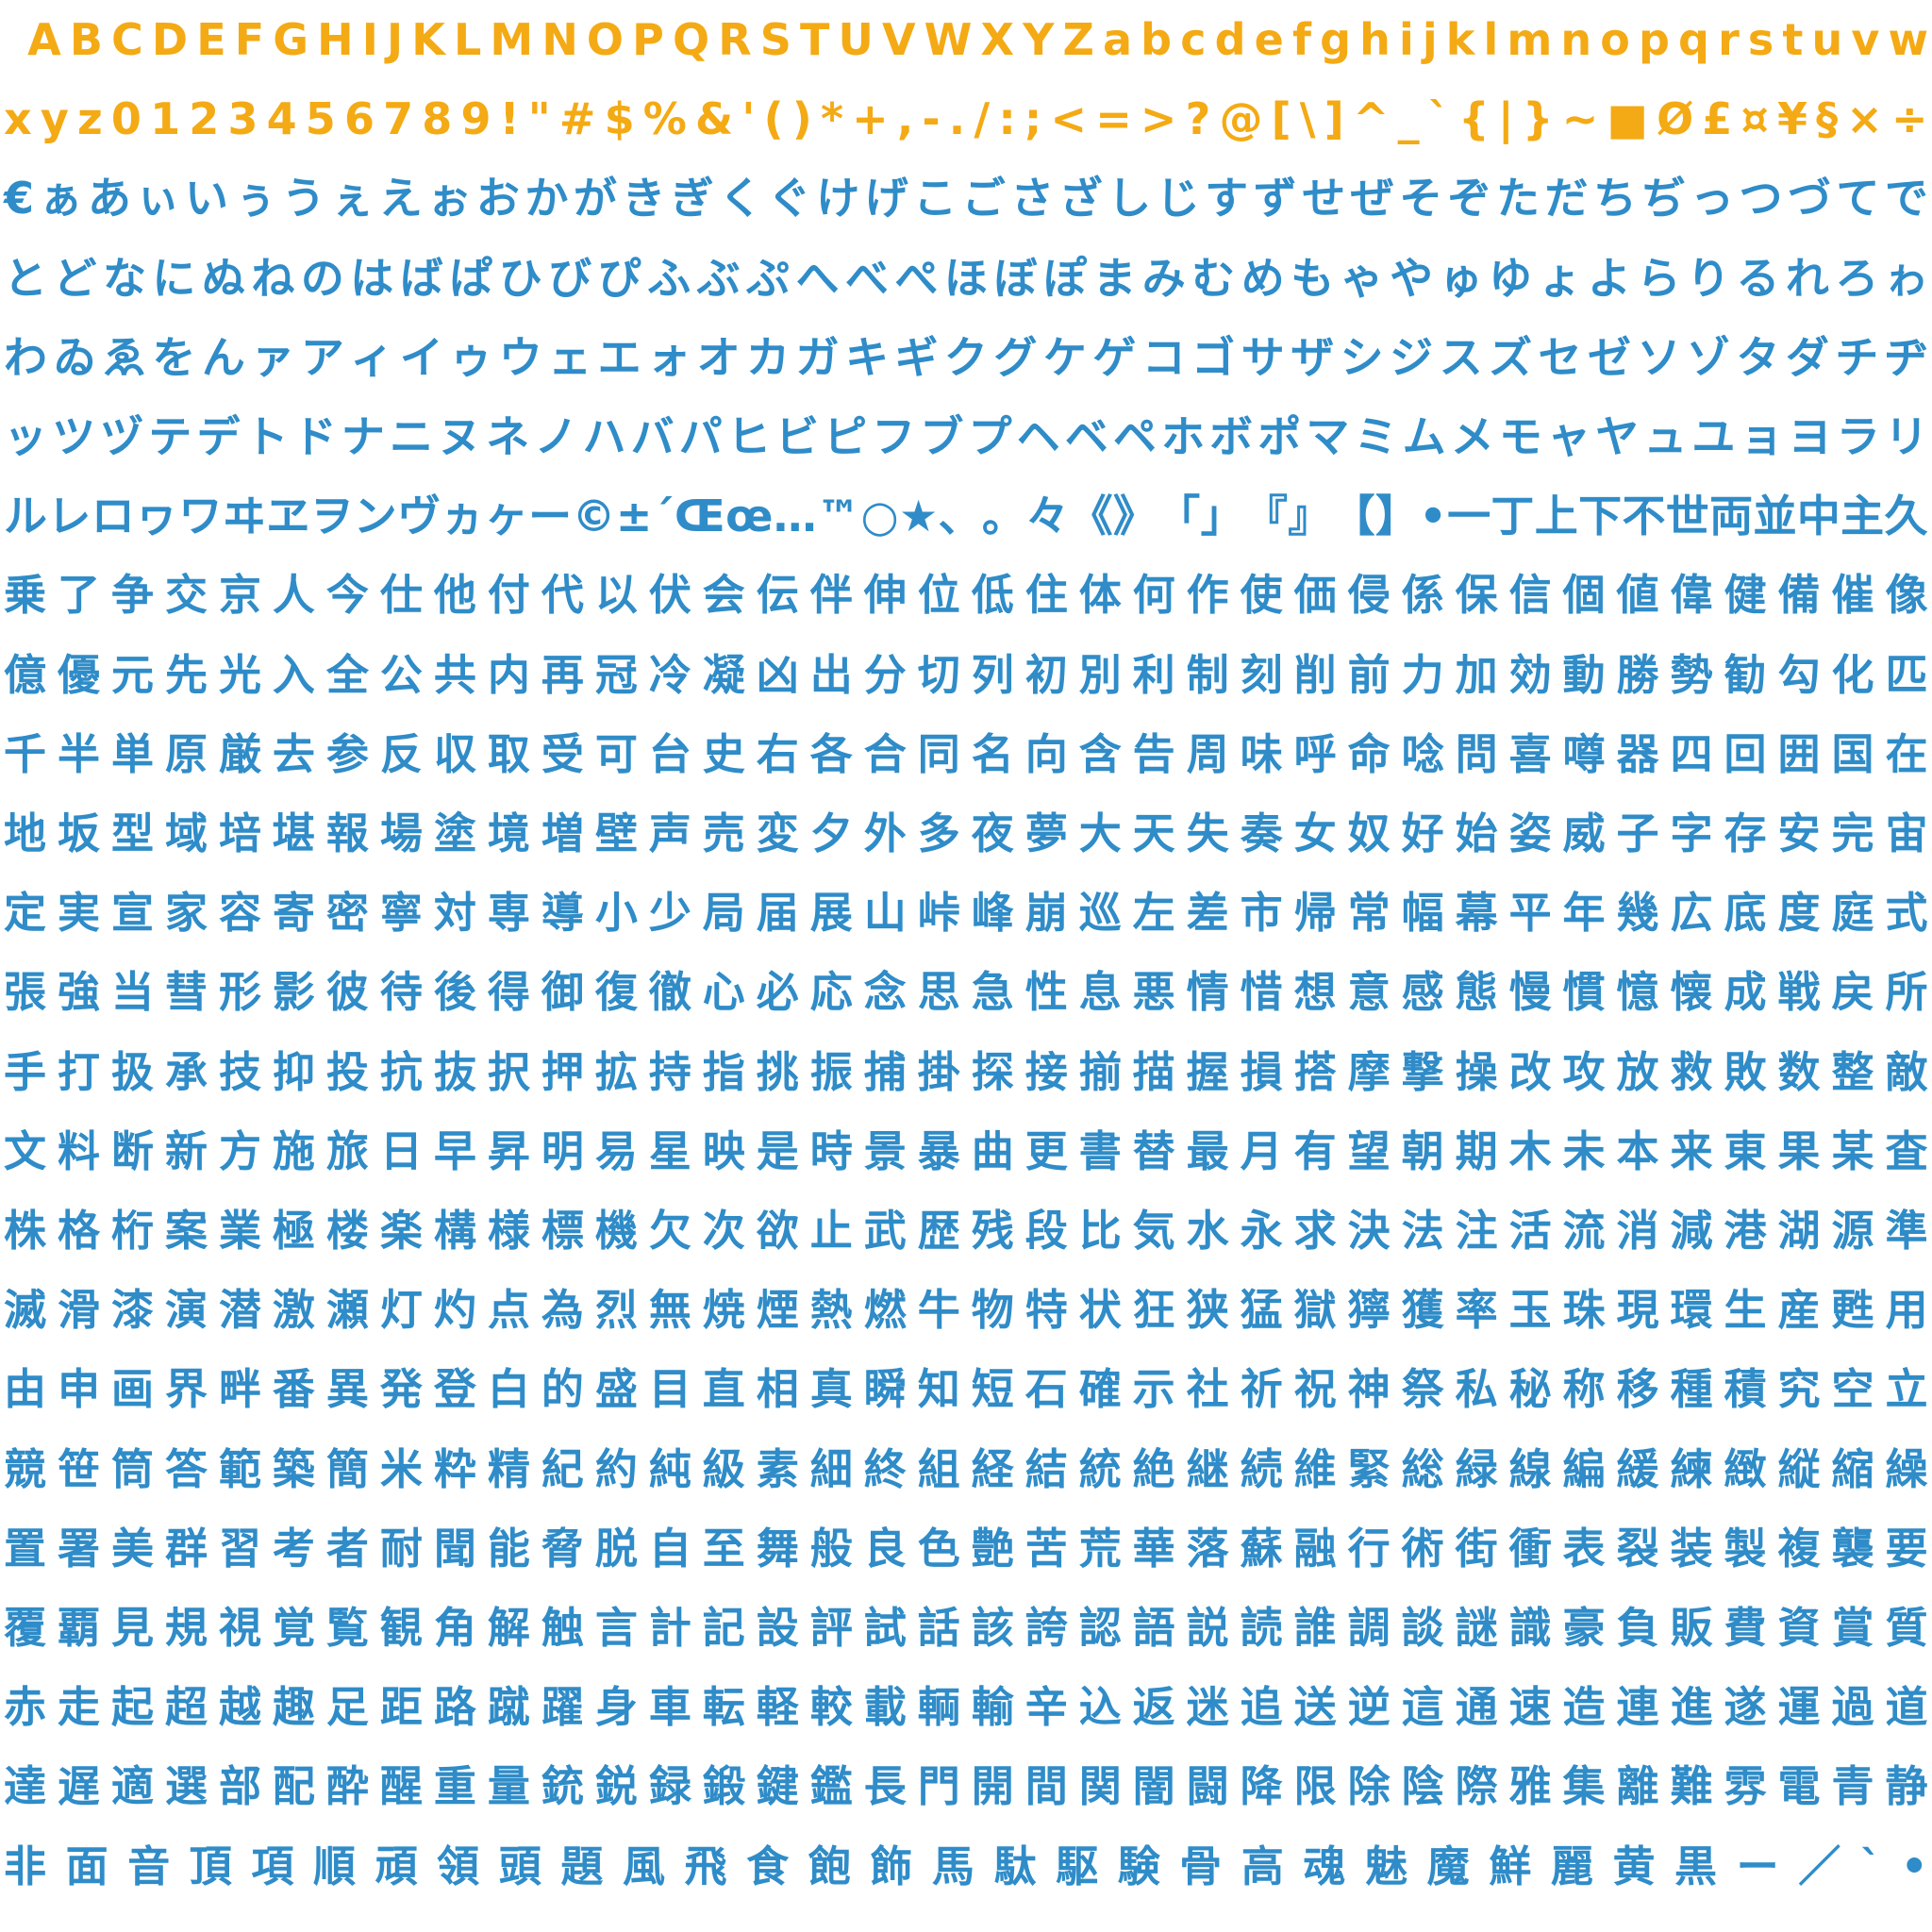 The width and height of the screenshot is (1932, 1932). Describe the element at coordinates (322, 278) in the screenshot. I see `glyph: の` at that location.